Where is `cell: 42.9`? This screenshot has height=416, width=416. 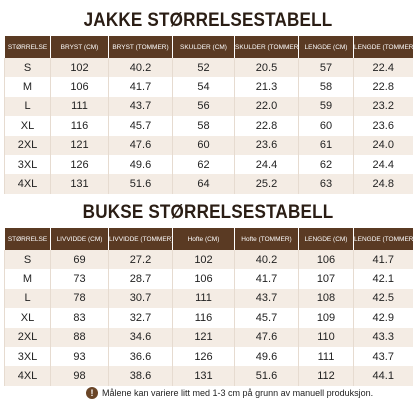
cell: 42.9 is located at coordinates (383, 318).